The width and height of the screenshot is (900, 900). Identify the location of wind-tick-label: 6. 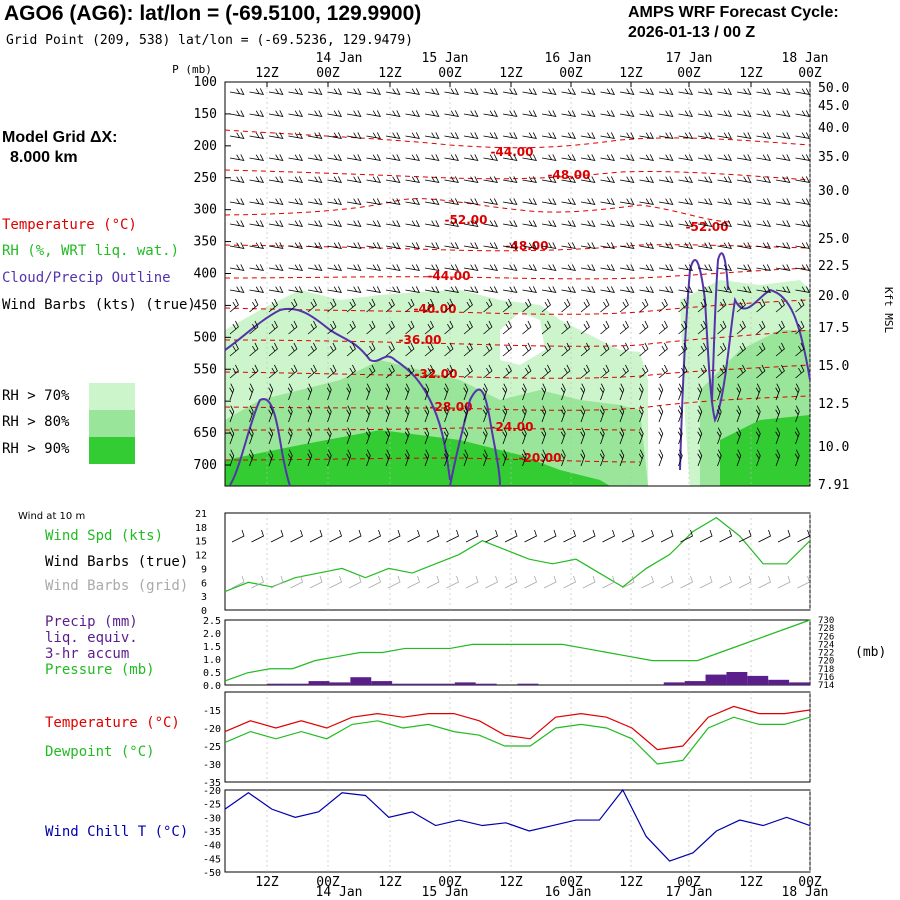
(204, 583).